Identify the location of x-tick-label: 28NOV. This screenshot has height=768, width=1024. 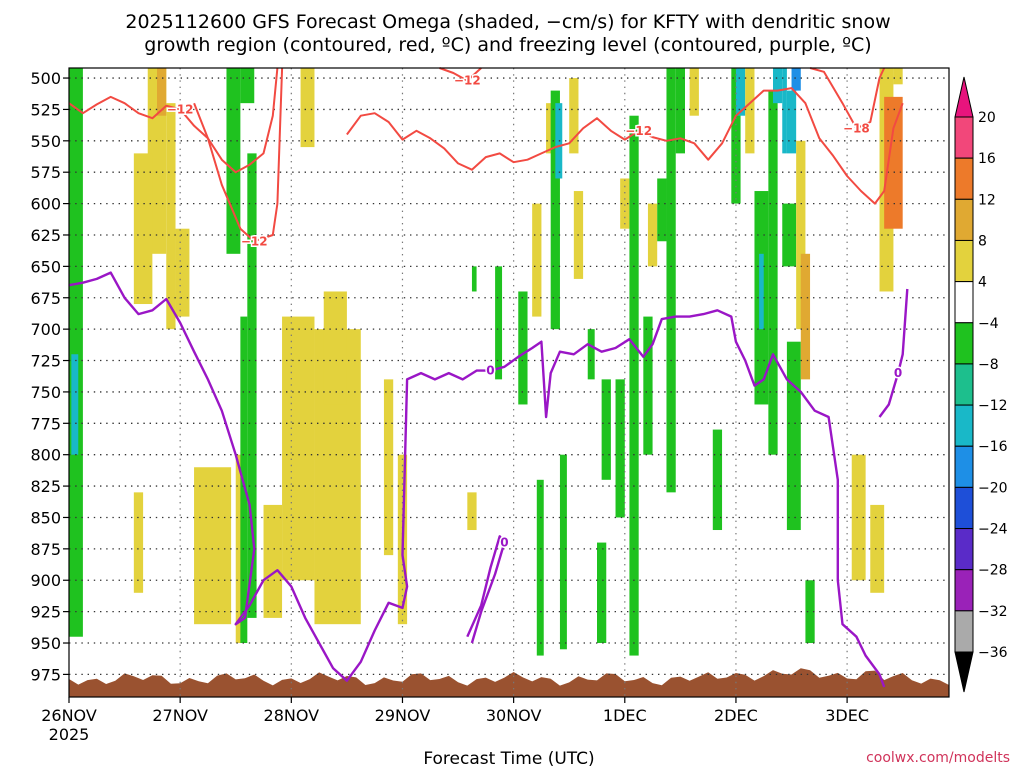
(292, 715).